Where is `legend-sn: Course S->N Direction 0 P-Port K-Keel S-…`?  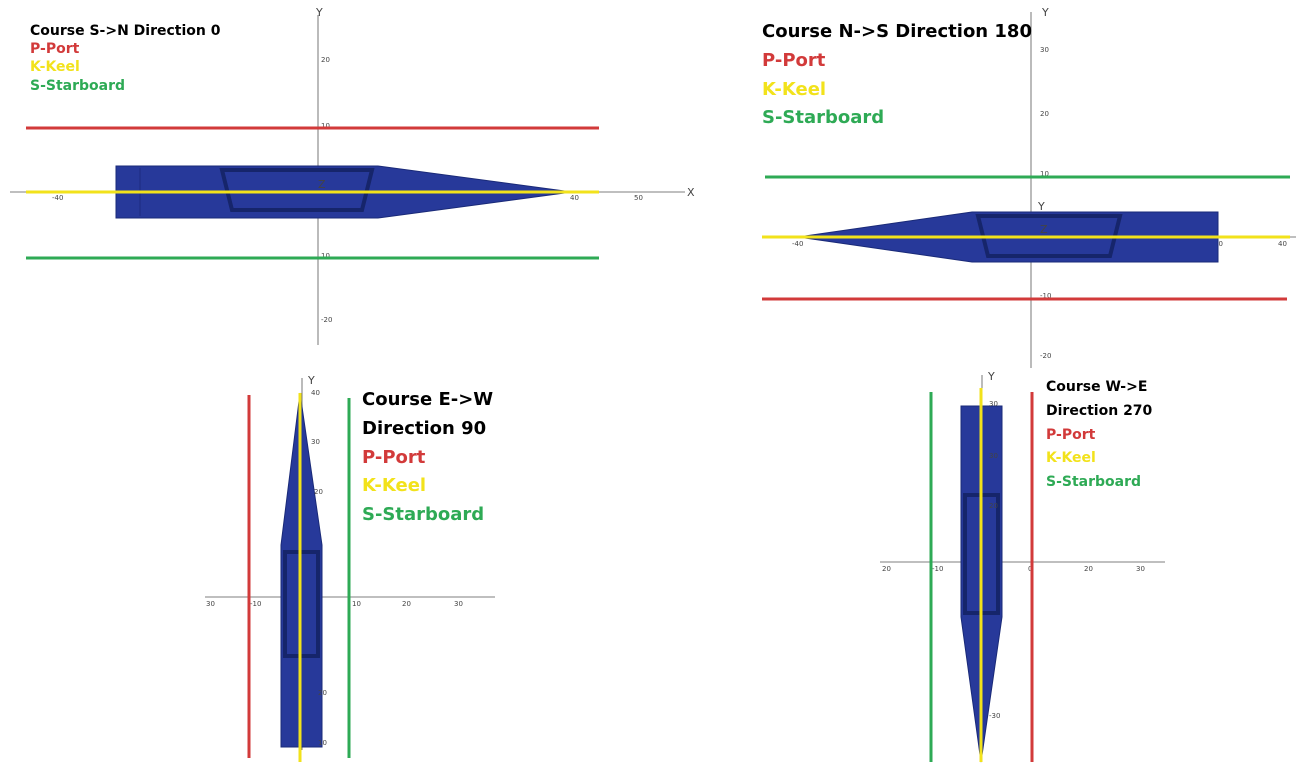
legend-sn: Course S->N Direction 0 P-Port K-Keel S-… is located at coordinates (125, 58).